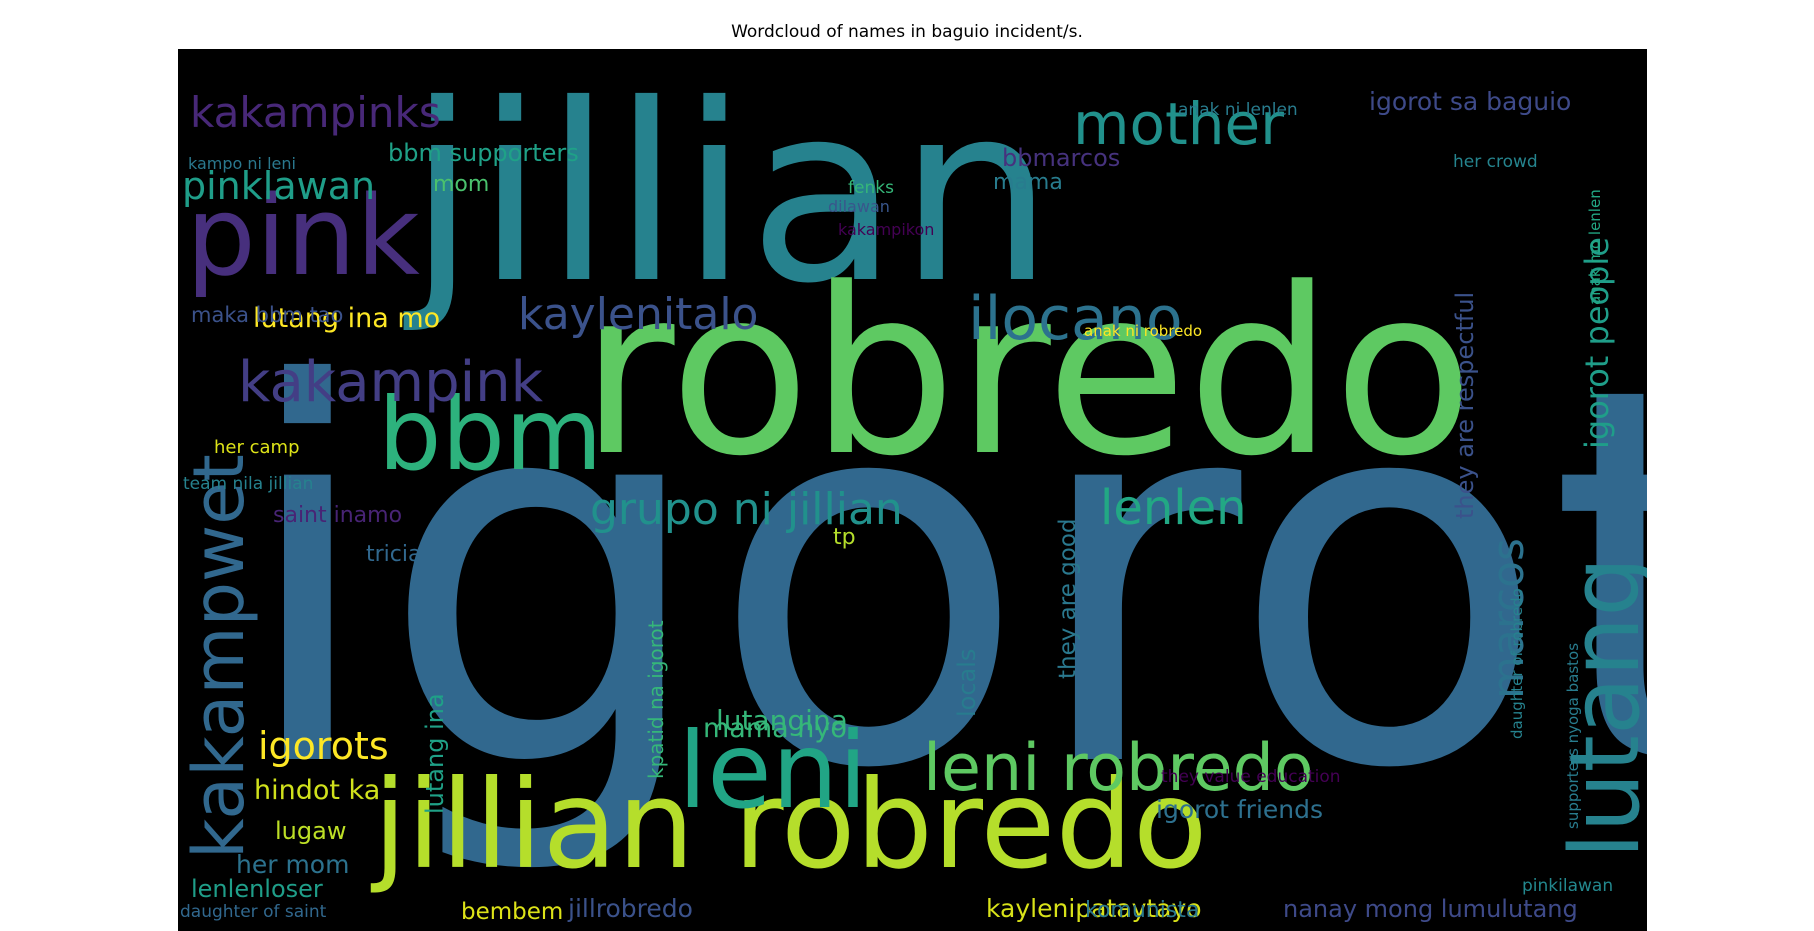 The width and height of the screenshot is (1814, 931). I want to click on word-bbmarcos: bbmarcos, so click(1061, 158).